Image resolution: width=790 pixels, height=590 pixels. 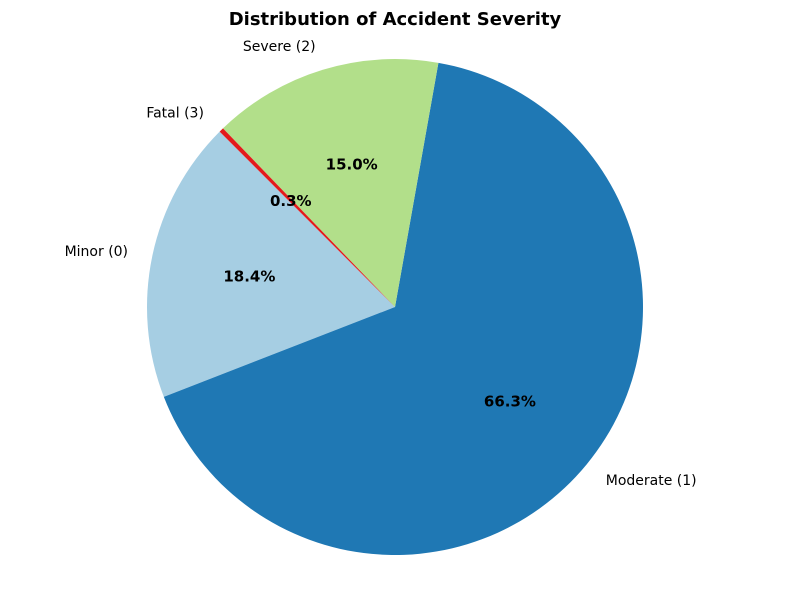 I want to click on chart-title: Distribution of Accident Severity, so click(x=395, y=19).